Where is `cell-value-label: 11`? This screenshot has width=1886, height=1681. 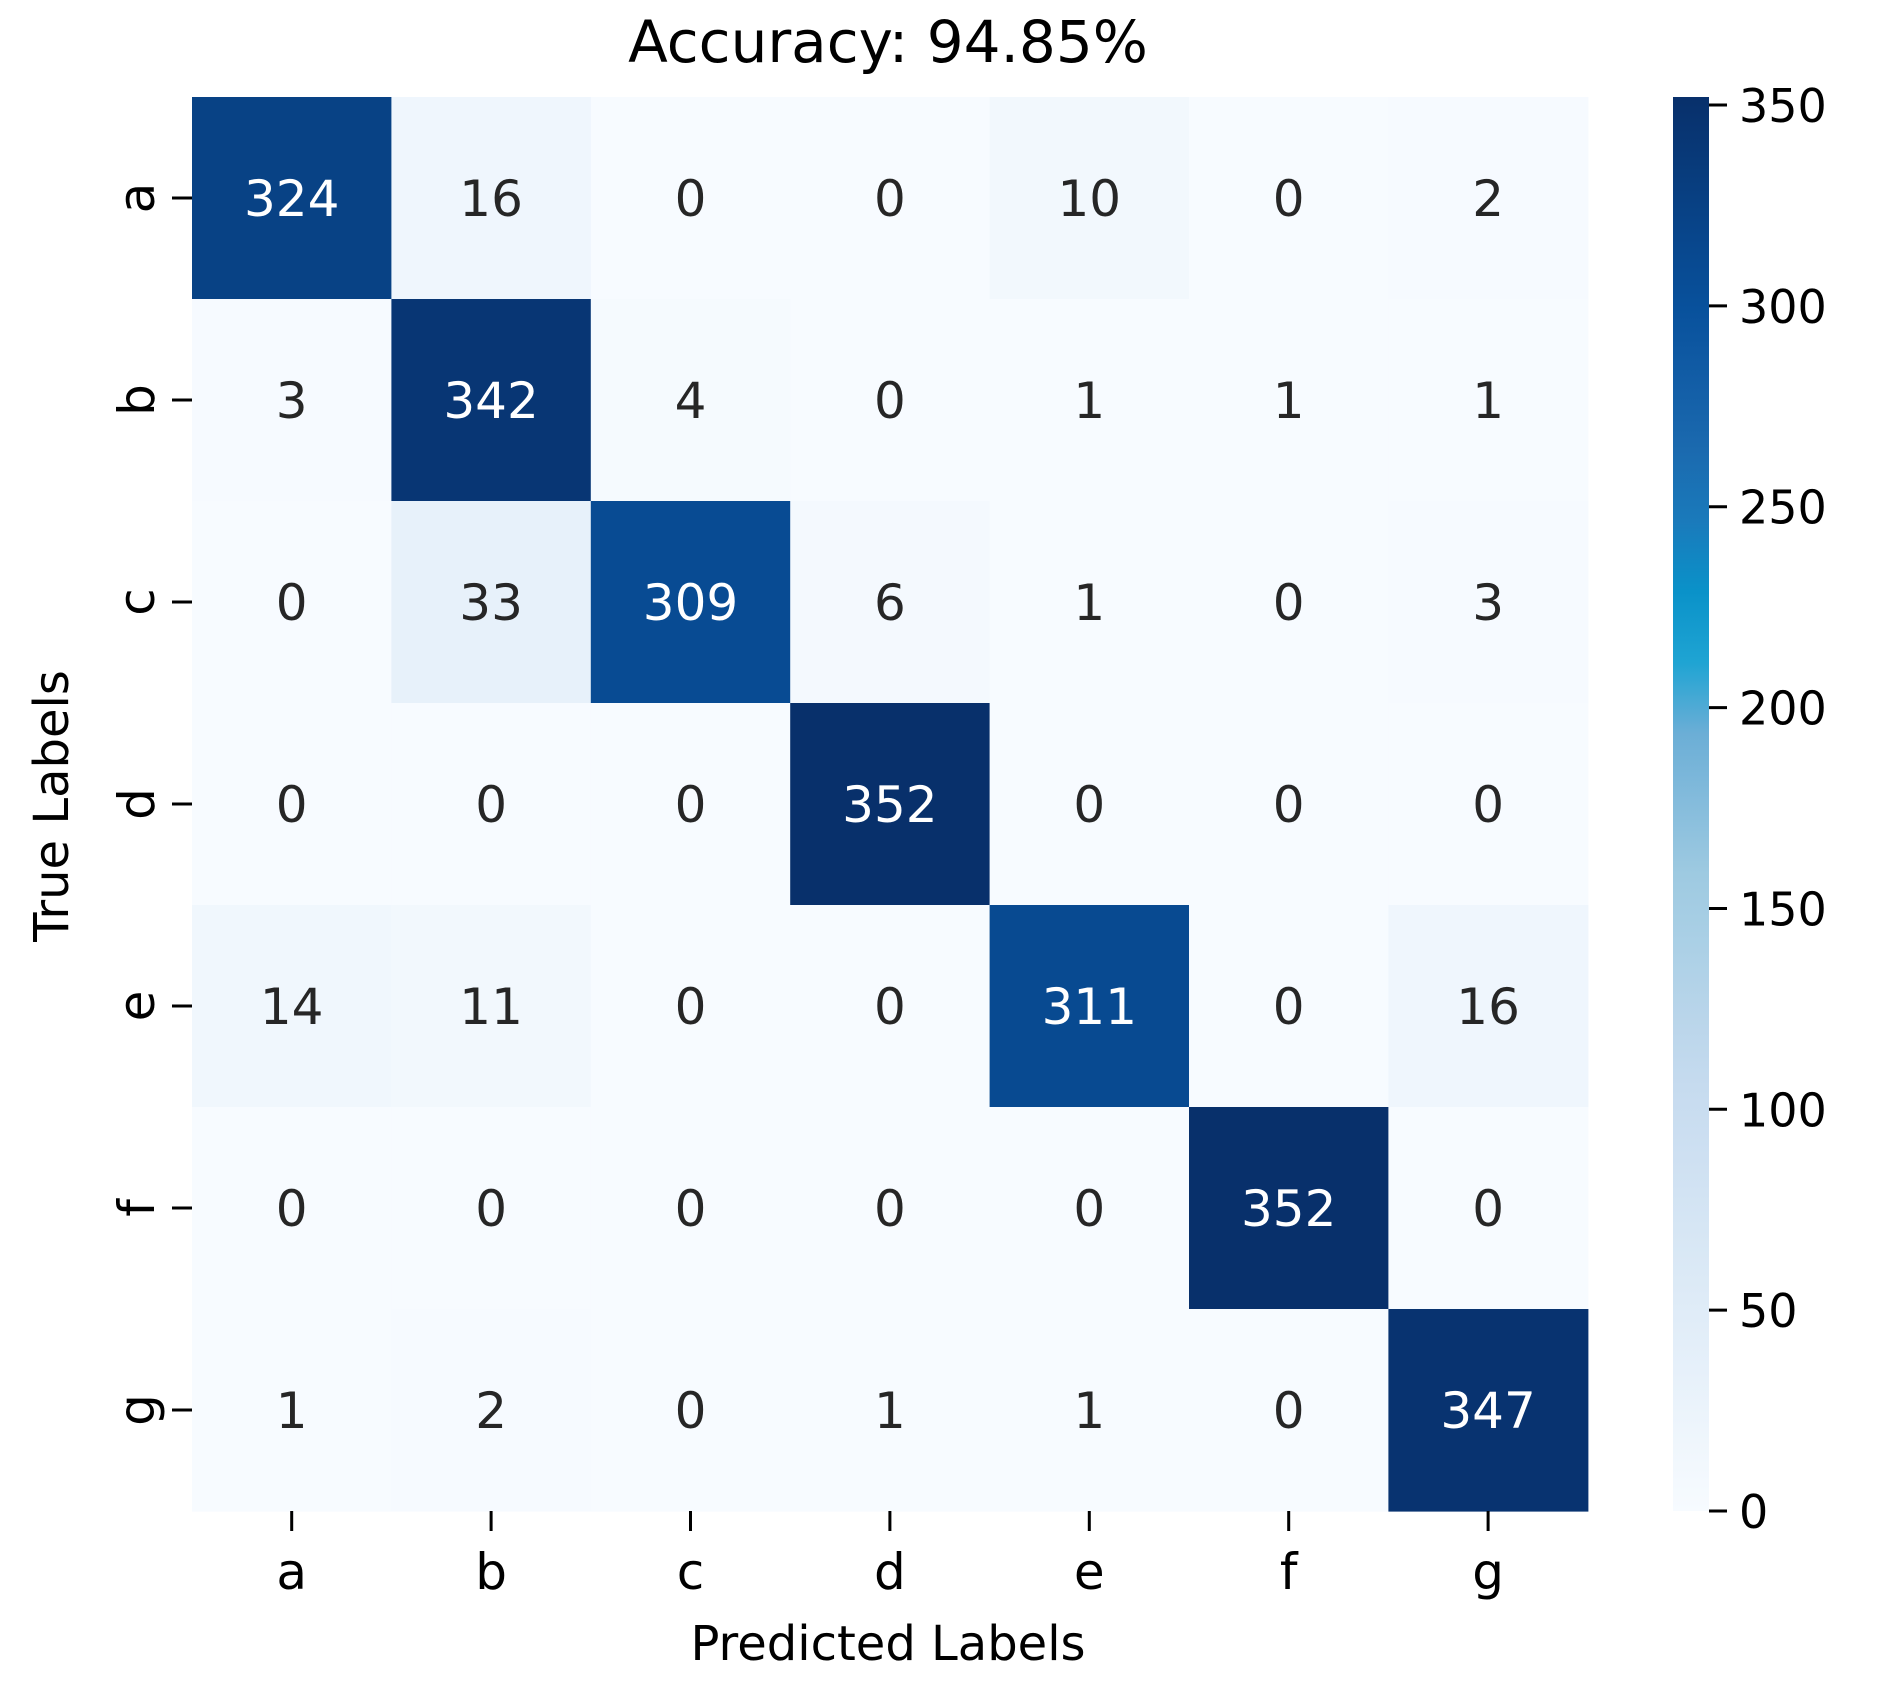
cell-value-label: 11 is located at coordinates (491, 1007).